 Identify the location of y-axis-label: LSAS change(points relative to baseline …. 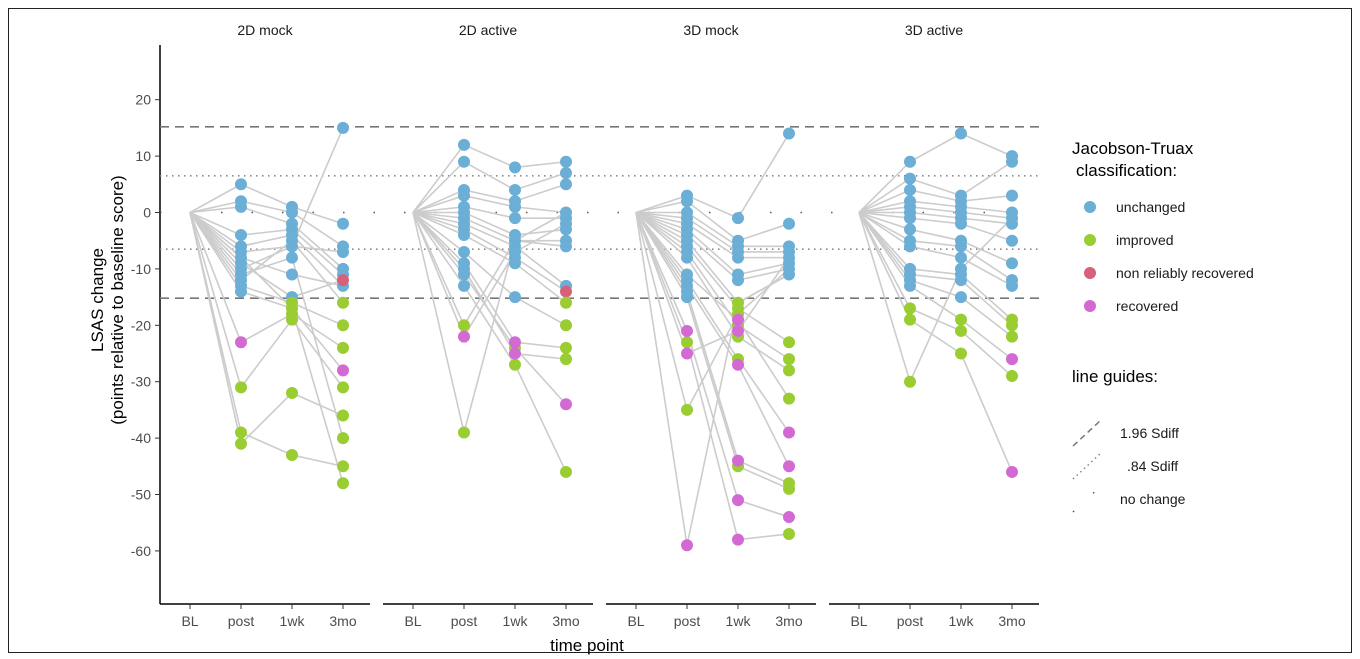
(107, 299).